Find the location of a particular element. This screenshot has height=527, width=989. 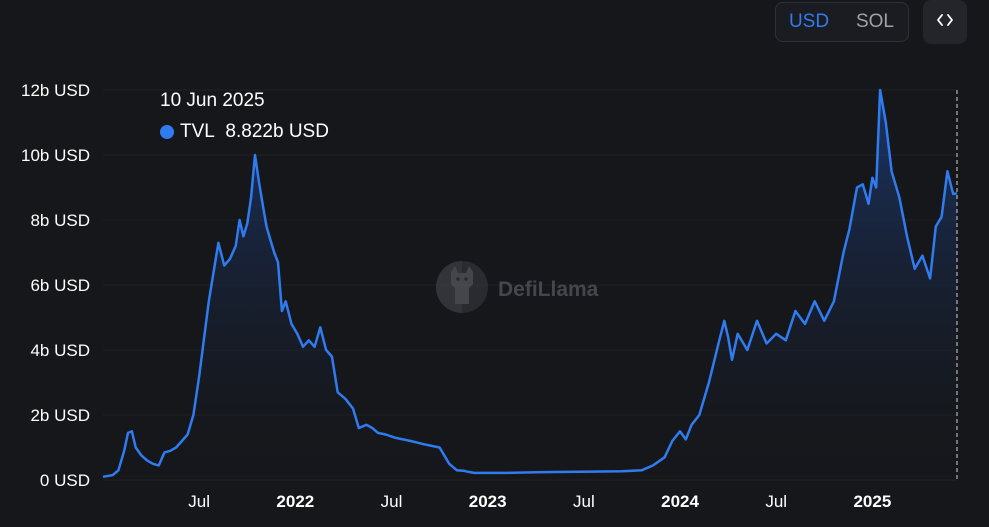

x-tick-label: 2024 is located at coordinates (680, 501).